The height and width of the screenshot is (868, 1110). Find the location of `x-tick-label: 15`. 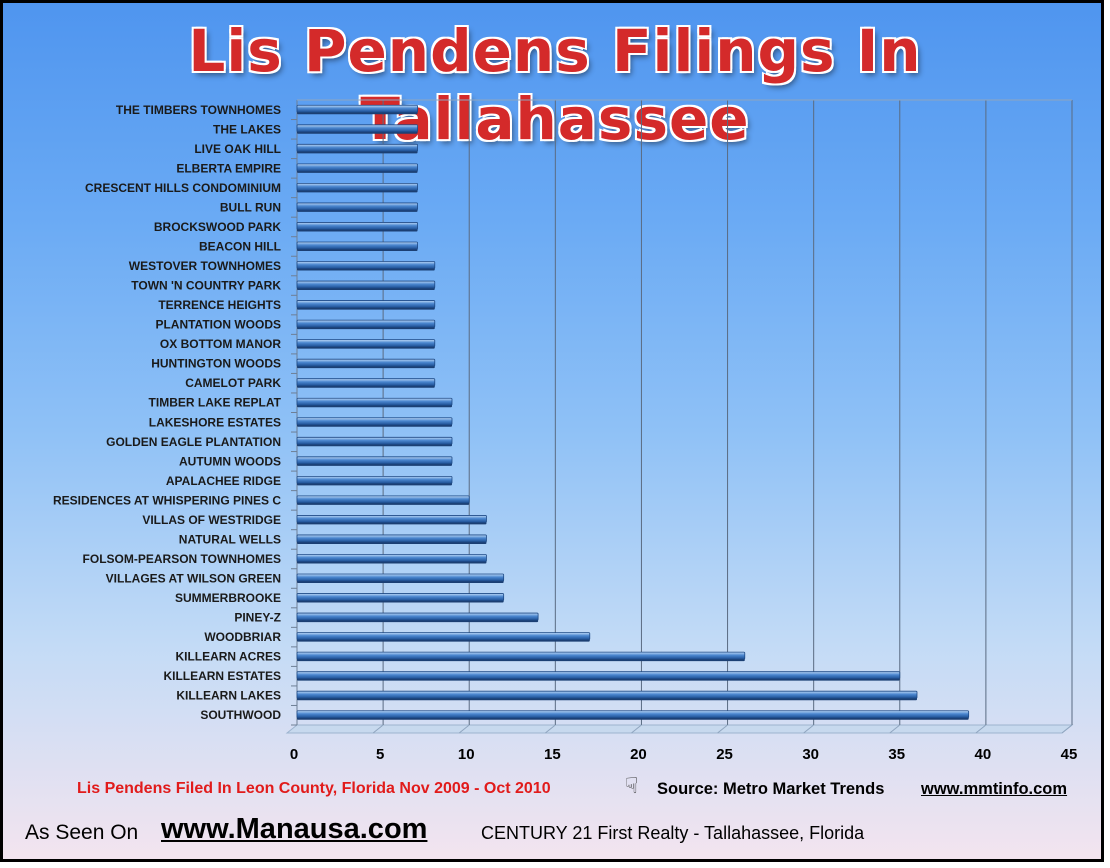

x-tick-label: 15 is located at coordinates (552, 754).